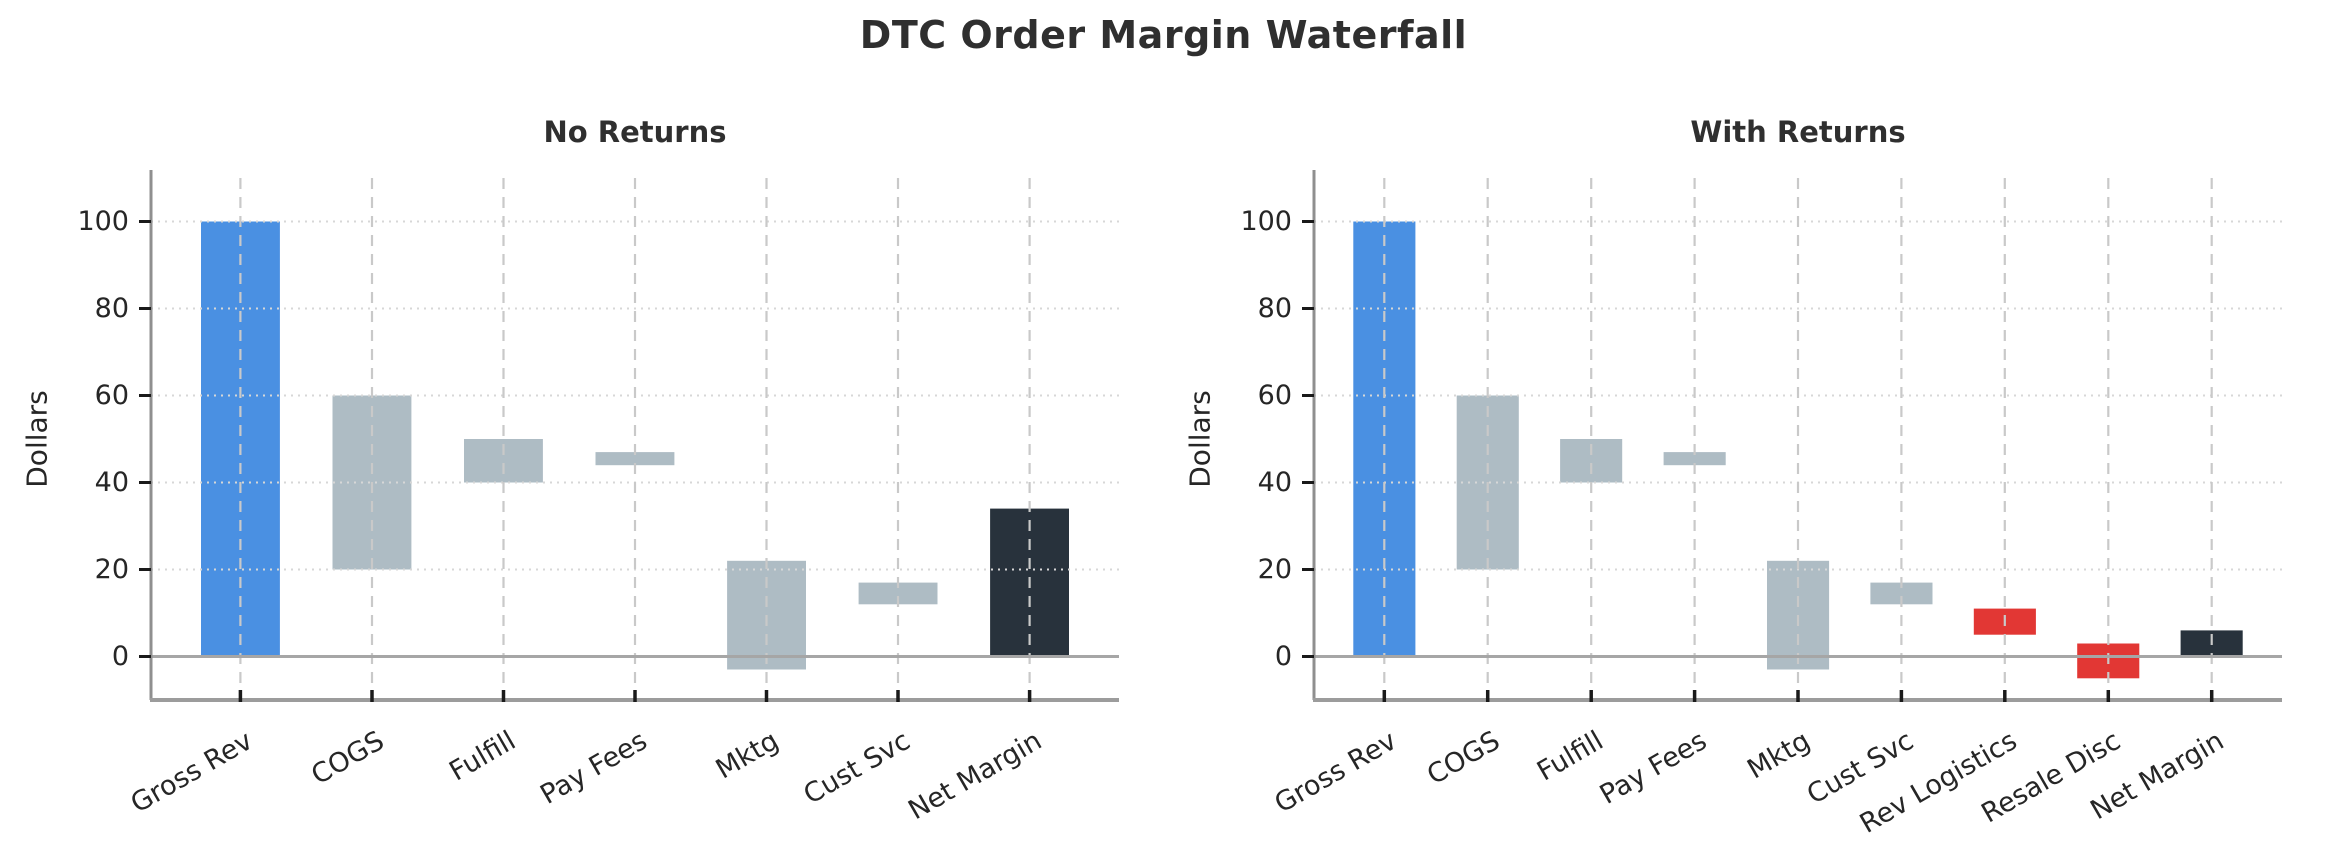  I want to click on subplot-title: No Returns, so click(634, 132).